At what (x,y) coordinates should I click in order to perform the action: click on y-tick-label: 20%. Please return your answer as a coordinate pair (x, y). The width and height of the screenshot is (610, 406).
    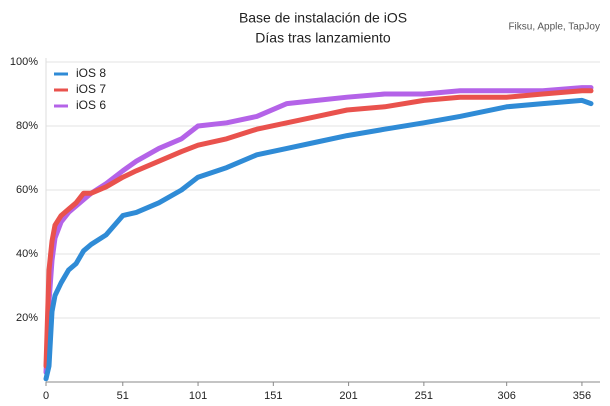
    Looking at the image, I should click on (27, 318).